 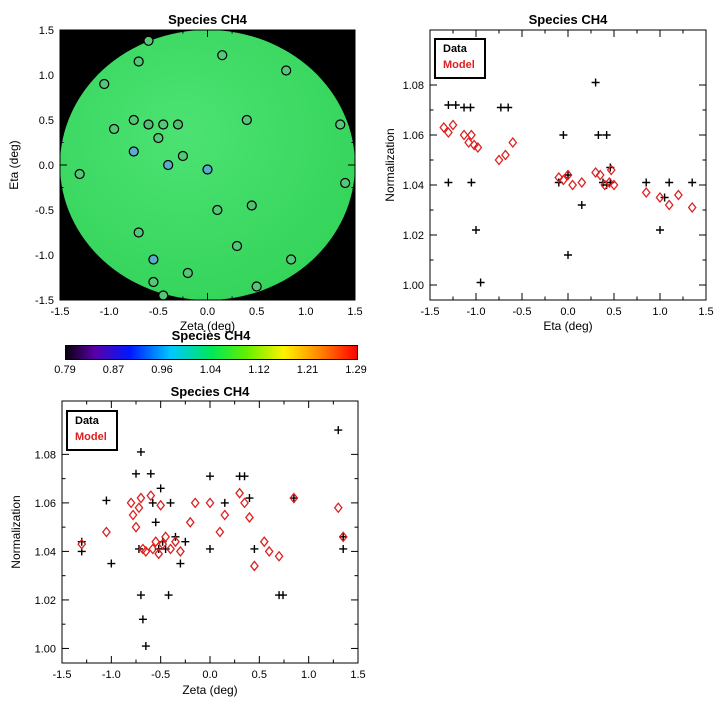 I want to click on x-tick-label: -1.0, so click(x=111, y=675).